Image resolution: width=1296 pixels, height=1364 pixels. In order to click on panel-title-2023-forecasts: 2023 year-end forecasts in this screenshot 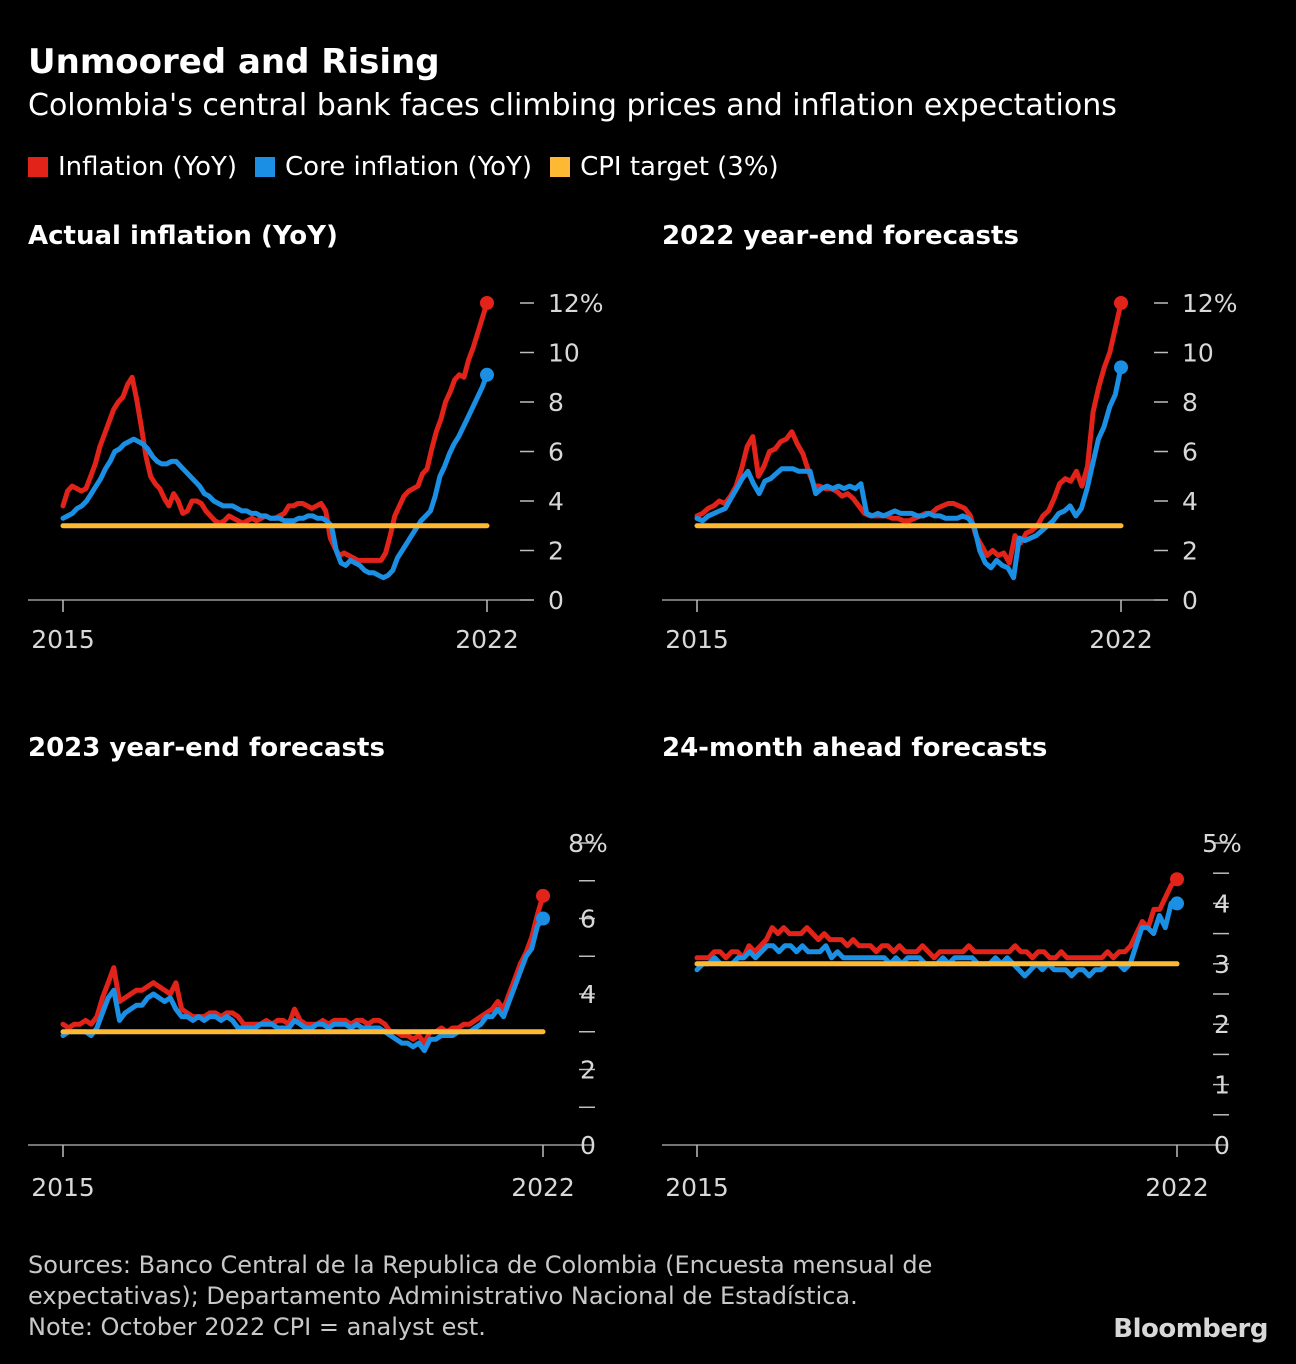, I will do `click(206, 748)`.